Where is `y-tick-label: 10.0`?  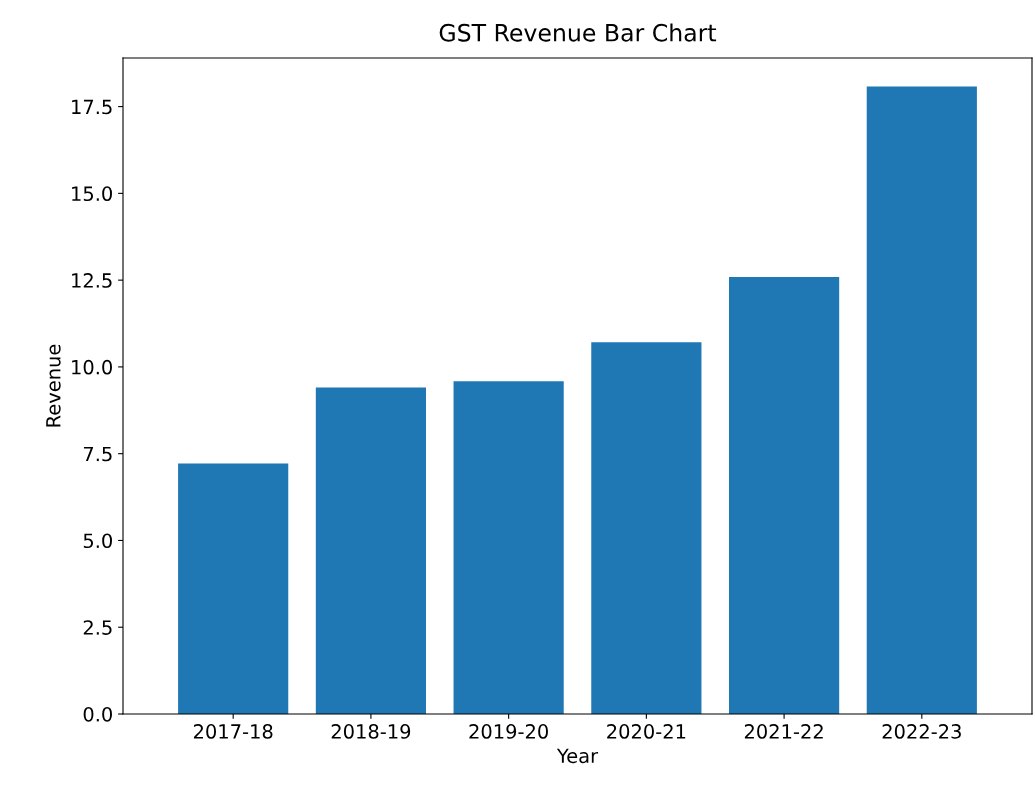 y-tick-label: 10.0 is located at coordinates (92, 367).